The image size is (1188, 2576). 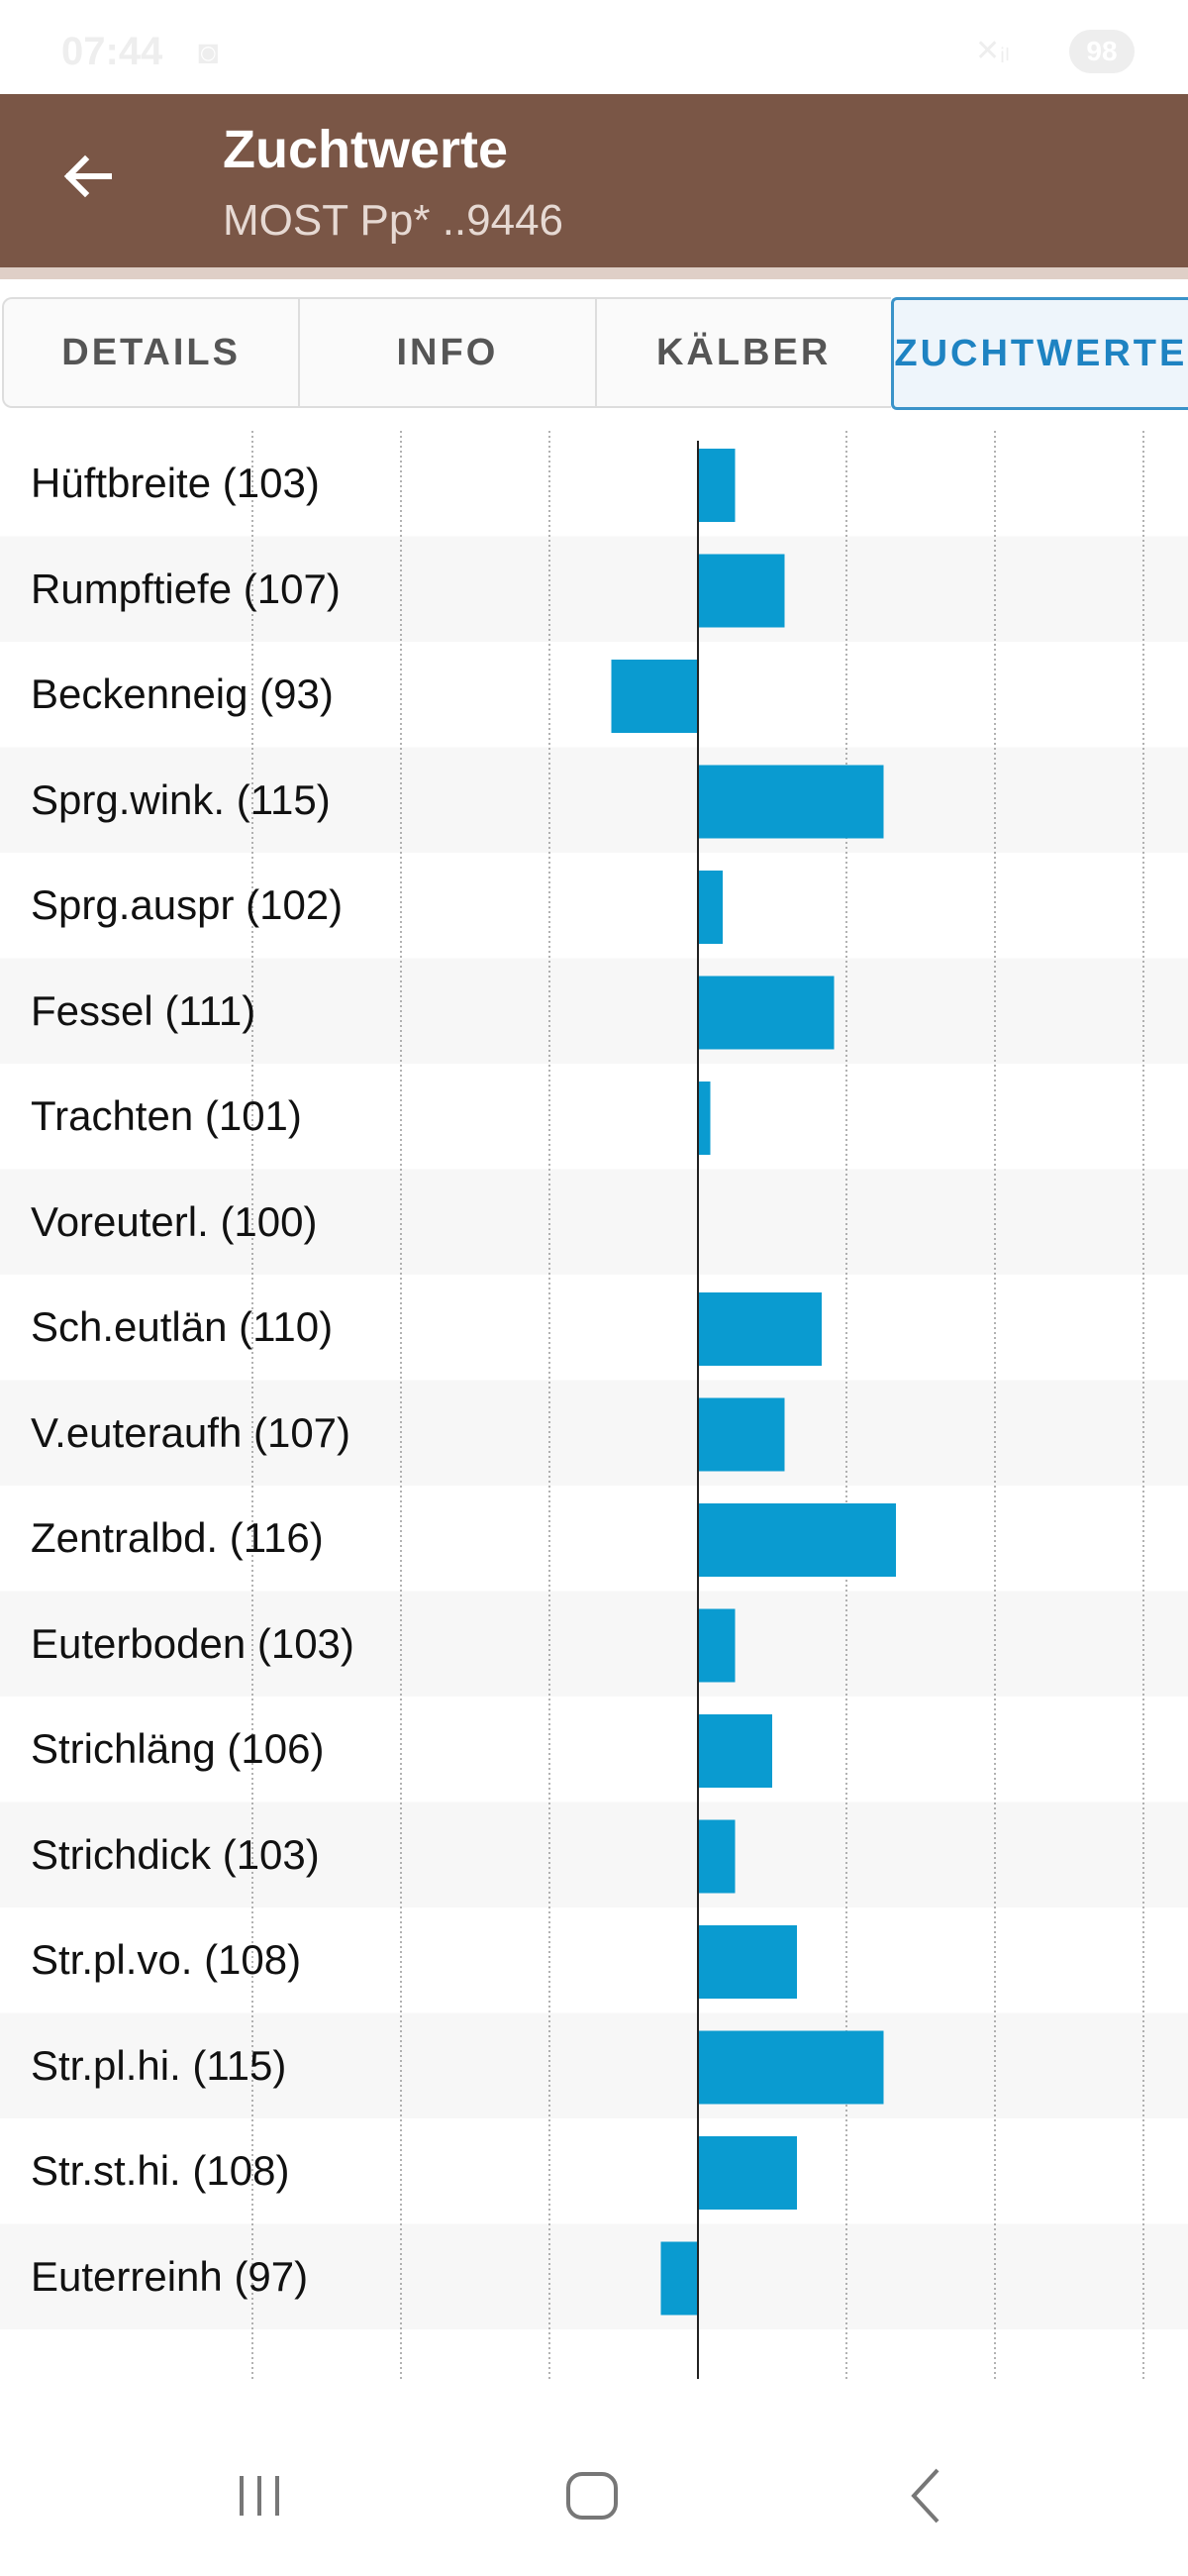 What do you see at coordinates (1039, 353) in the screenshot?
I see `tab-zuchtwerte: ZUCHTWERTE` at bounding box center [1039, 353].